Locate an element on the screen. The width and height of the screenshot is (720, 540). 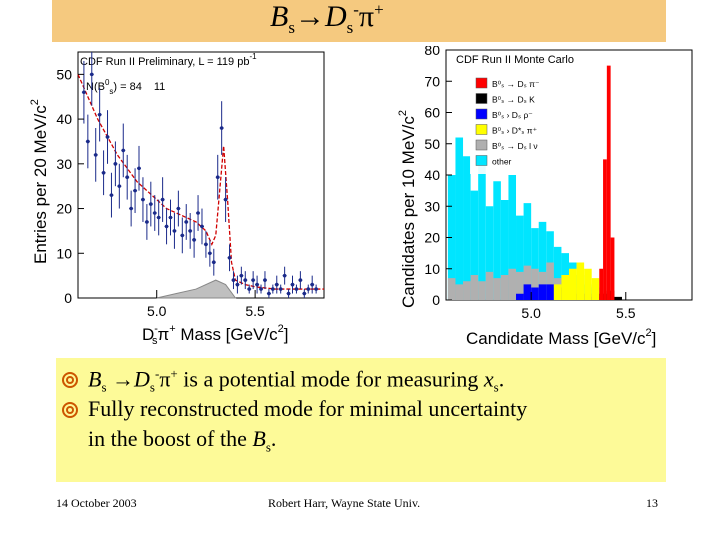
slide-title: Bs→Ds-π+ is located at coordinates (327, 18).